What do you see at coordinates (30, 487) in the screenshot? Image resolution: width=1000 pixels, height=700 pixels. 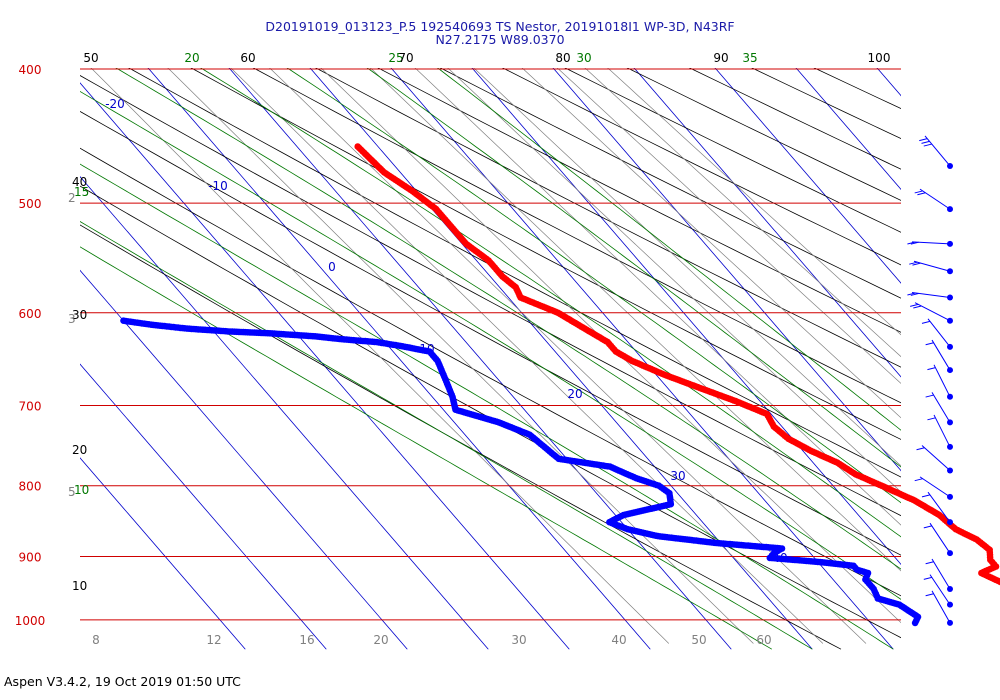 I see `pressure-tick-label: 800` at bounding box center [30, 487].